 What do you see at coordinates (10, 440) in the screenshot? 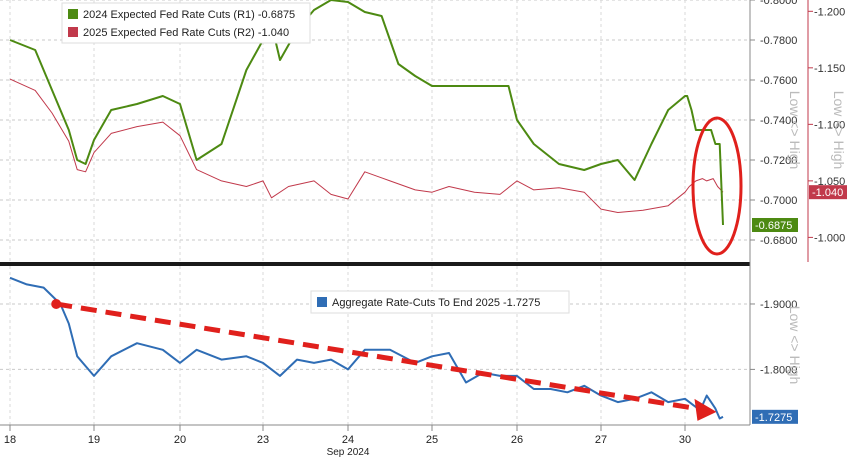
I see `x-tick-label: 18` at bounding box center [10, 440].